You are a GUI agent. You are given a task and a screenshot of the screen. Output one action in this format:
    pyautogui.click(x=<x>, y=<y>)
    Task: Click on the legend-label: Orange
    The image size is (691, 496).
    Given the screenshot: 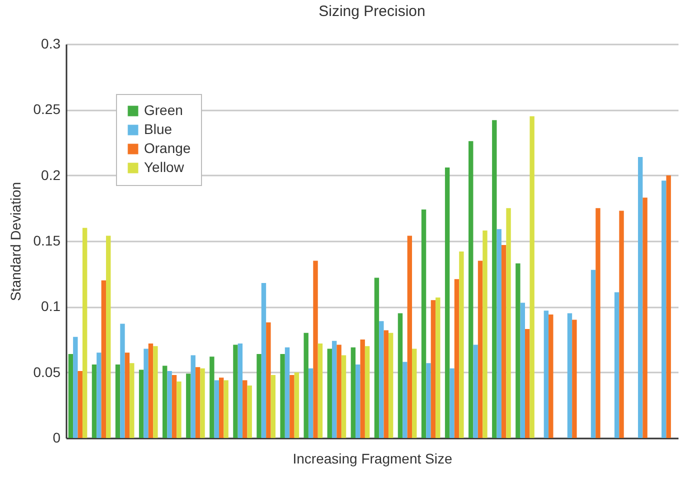 What is the action you would take?
    pyautogui.click(x=167, y=148)
    